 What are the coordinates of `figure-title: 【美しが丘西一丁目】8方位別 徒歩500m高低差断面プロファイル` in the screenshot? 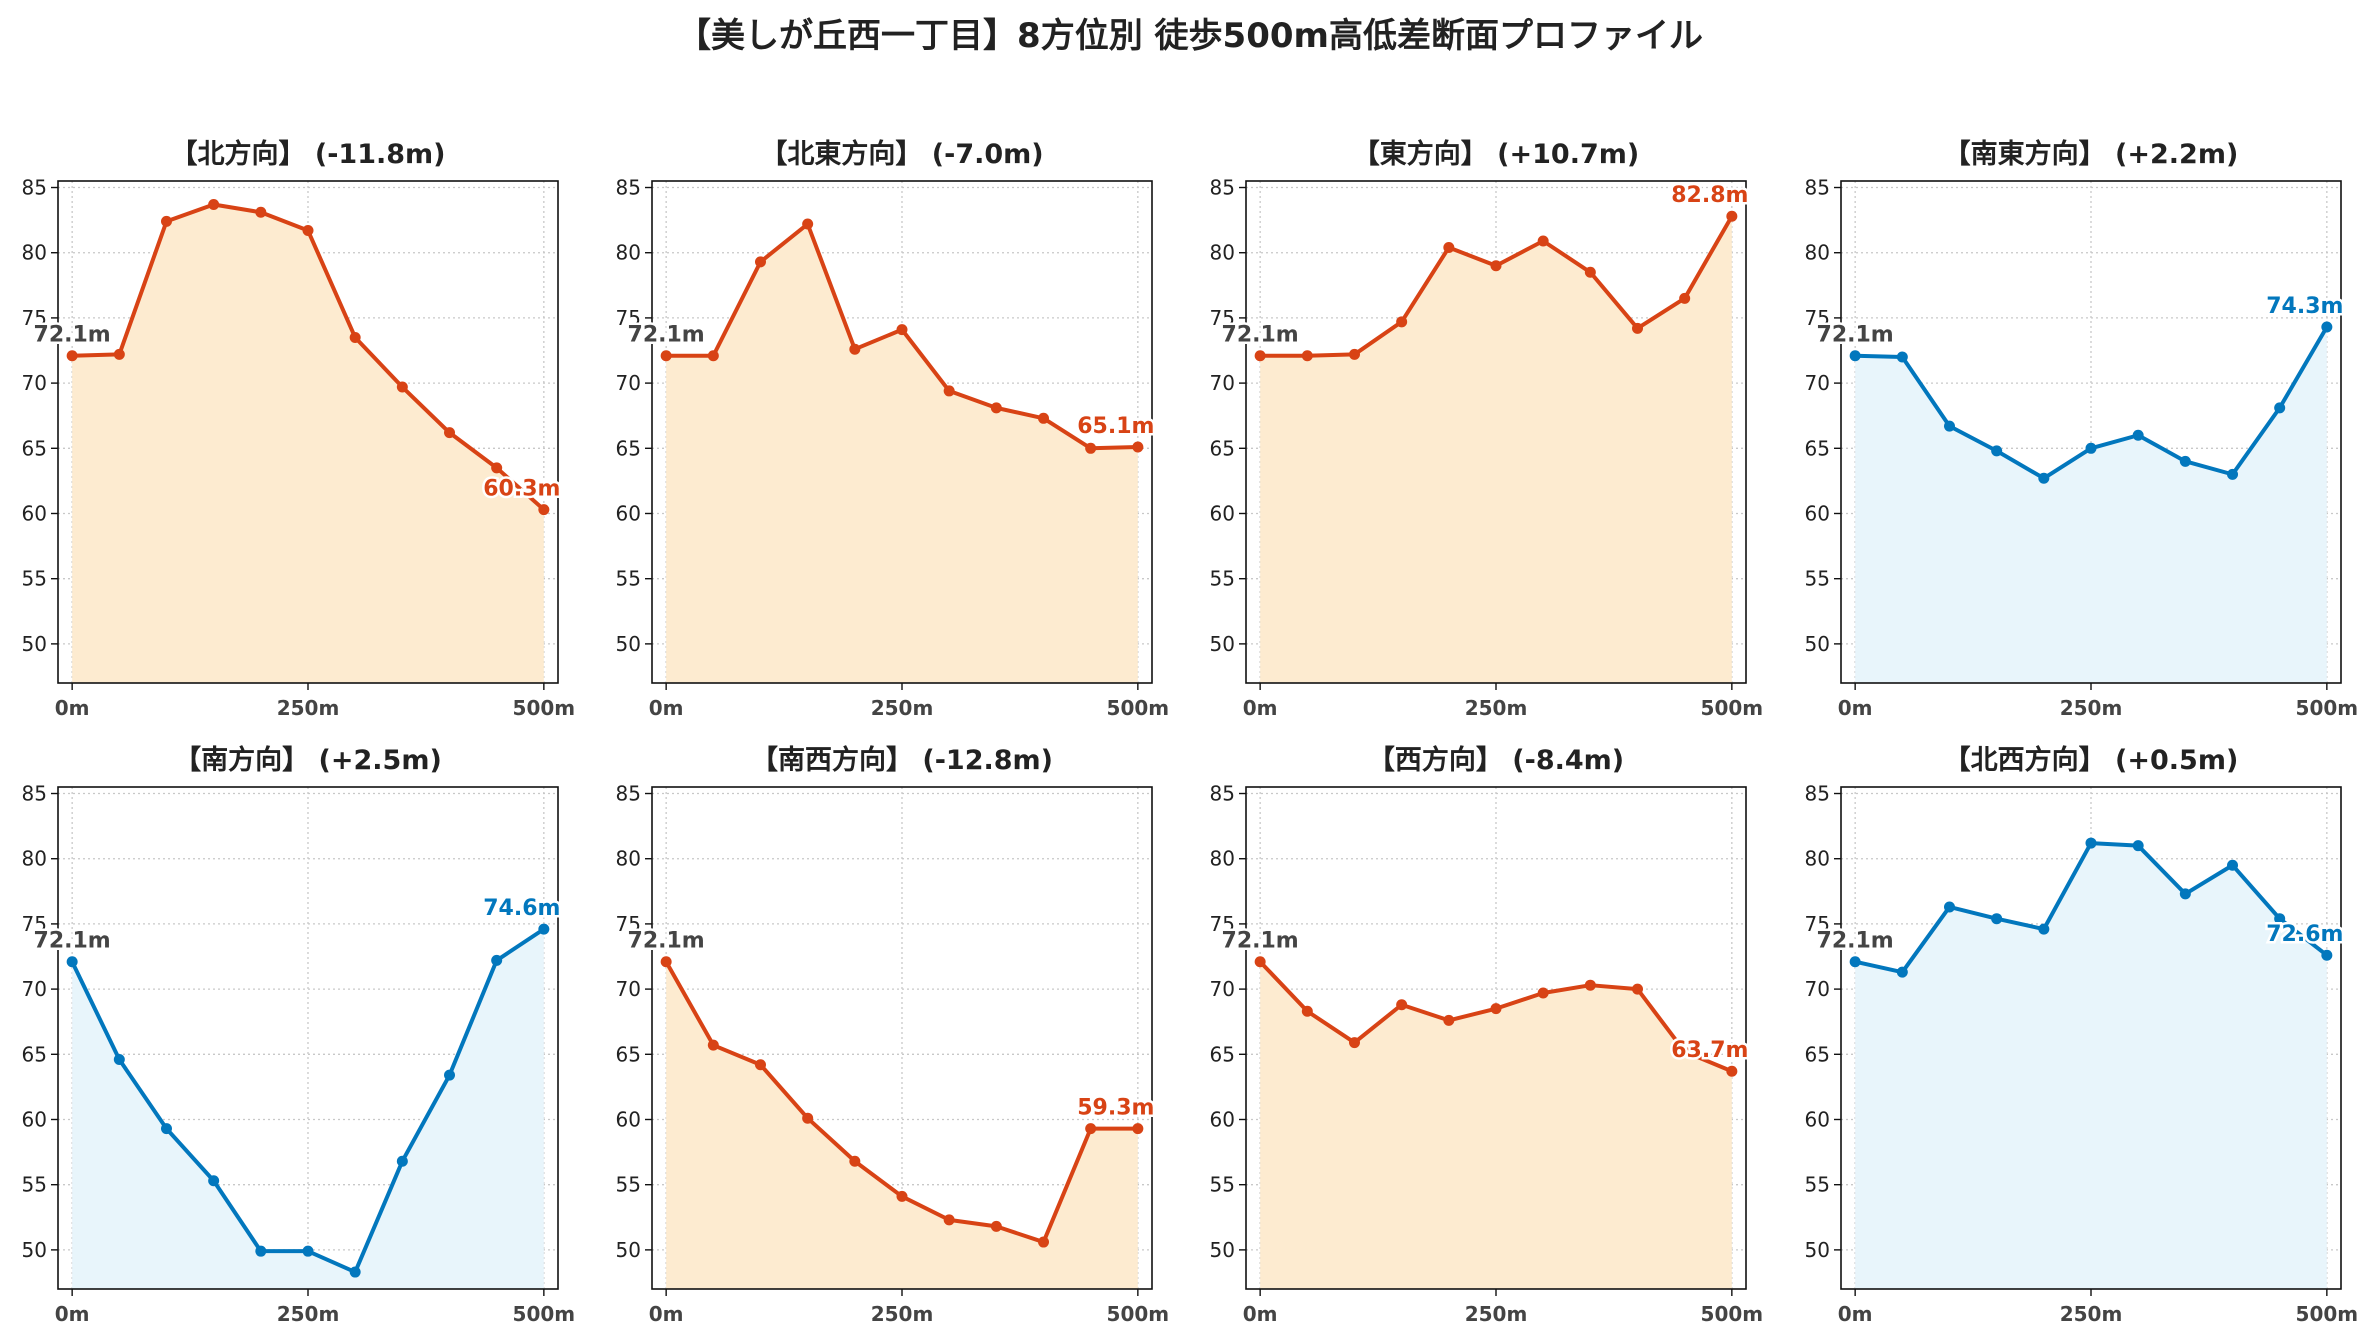 It's located at (1190, 36).